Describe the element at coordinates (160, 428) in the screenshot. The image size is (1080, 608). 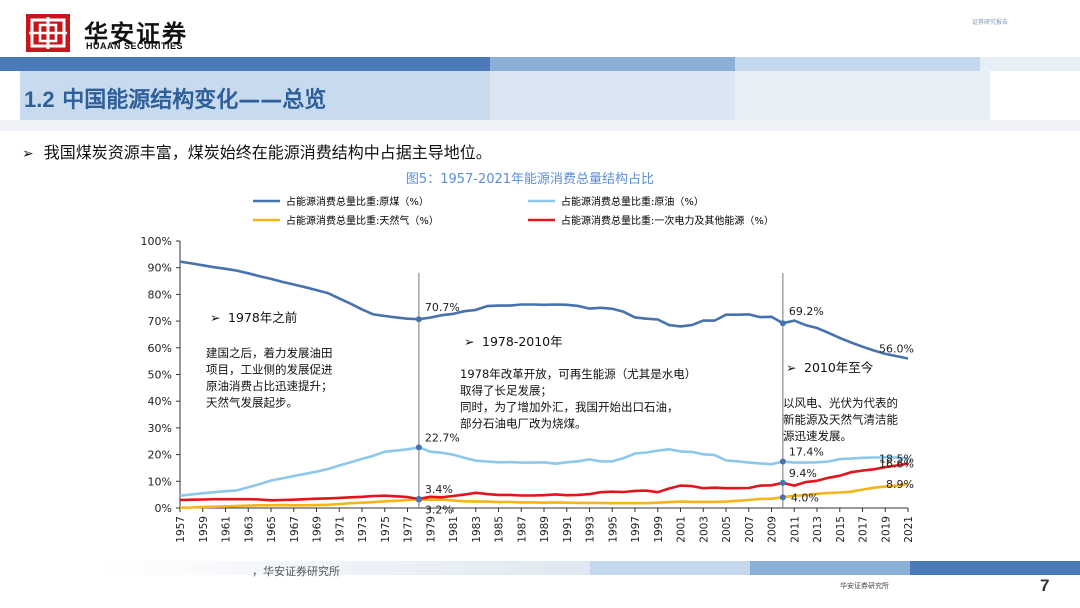
I see `y-tick-label: 30%` at that location.